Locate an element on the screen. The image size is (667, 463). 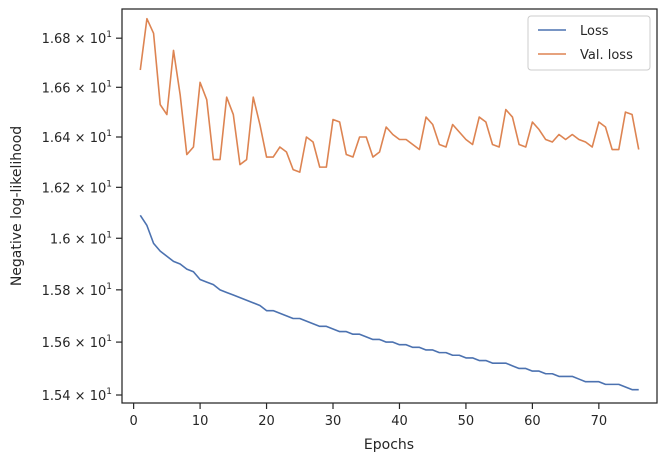
x-axis-label: Epochs is located at coordinates (389, 445).